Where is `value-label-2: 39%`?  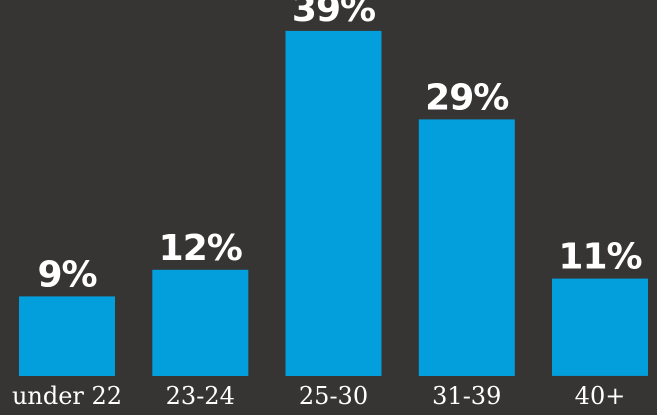
value-label-2: 39% is located at coordinates (333, 15).